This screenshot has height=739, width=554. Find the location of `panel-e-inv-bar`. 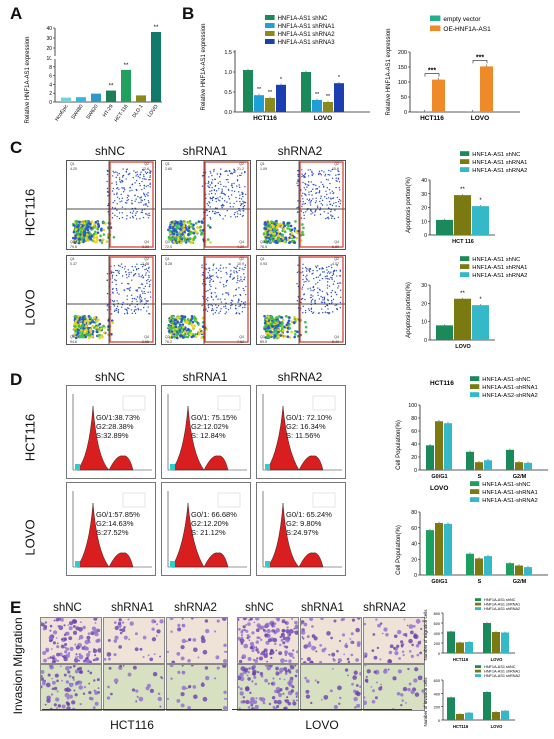

panel-e-inv-bar is located at coordinates (505, 715).